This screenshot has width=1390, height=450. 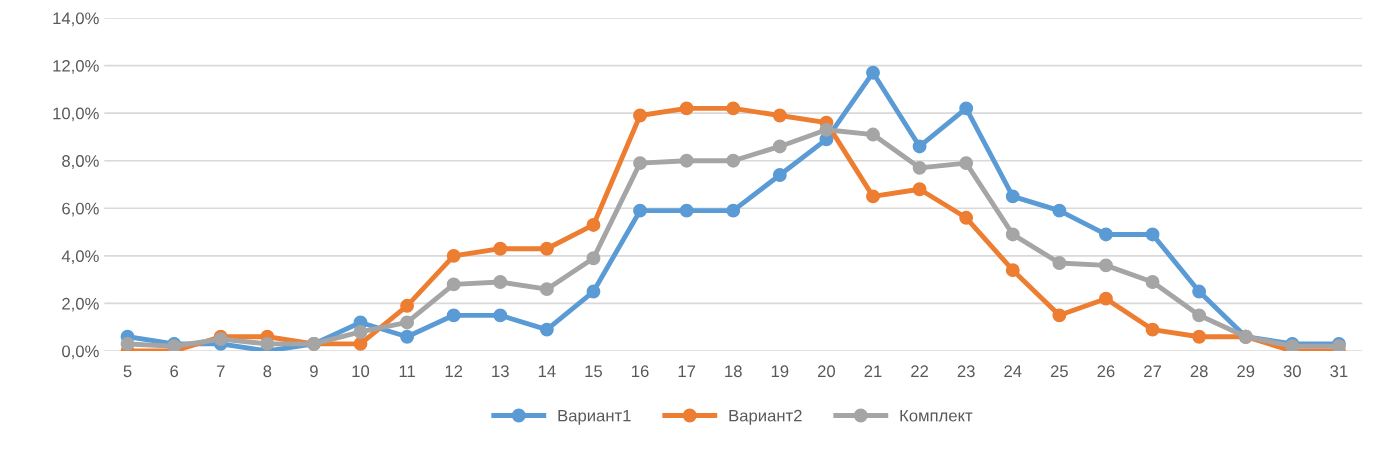 I want to click on x-tick-label: 13, so click(x=500, y=371).